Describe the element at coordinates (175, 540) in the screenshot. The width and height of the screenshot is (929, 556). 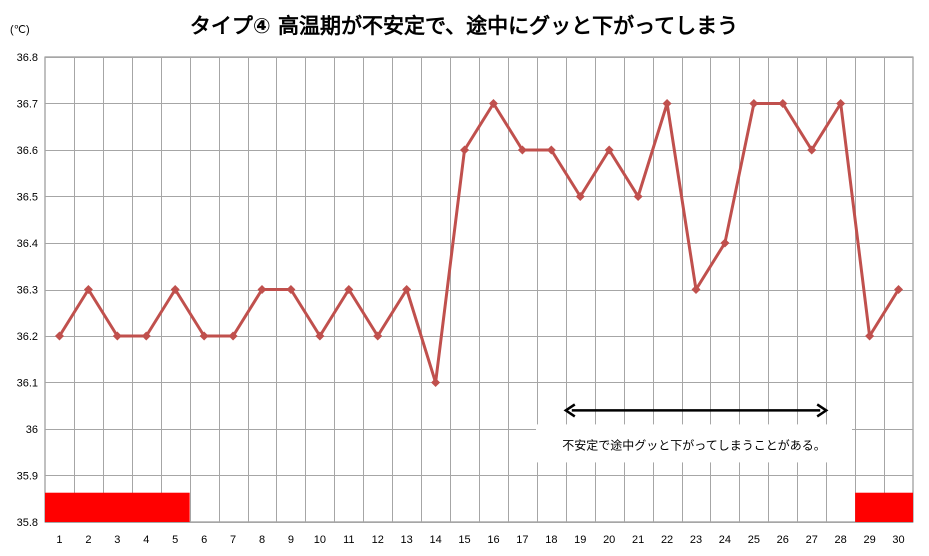
I see `x-tick-label: 5` at that location.